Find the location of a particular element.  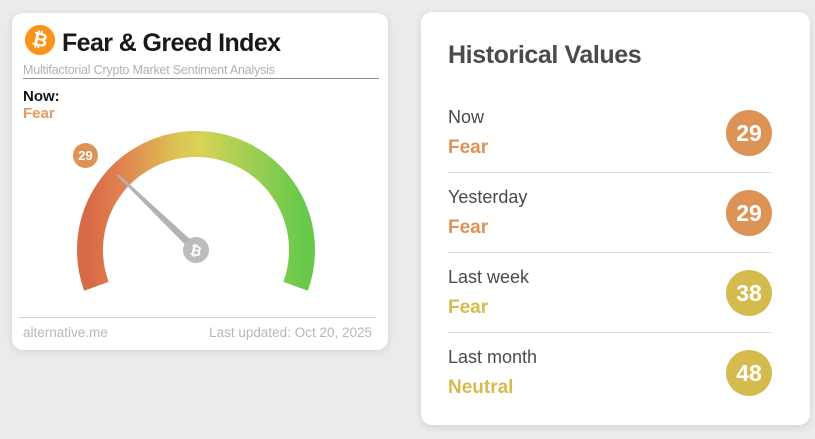

gauge-chart: ₿ is located at coordinates (196, 211).